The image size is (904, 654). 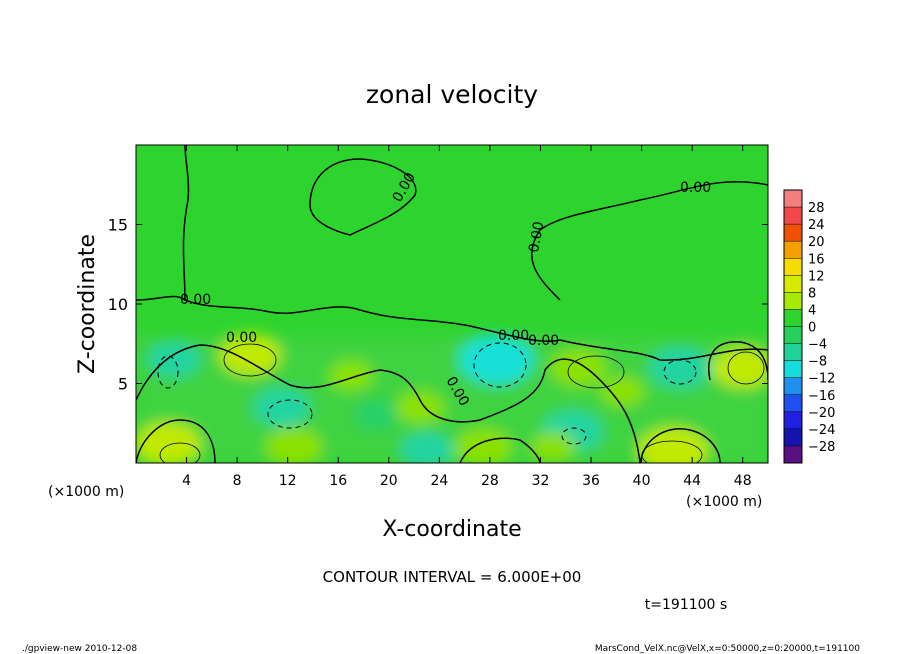 I want to click on time-label: t=191100 s, so click(x=686, y=605).